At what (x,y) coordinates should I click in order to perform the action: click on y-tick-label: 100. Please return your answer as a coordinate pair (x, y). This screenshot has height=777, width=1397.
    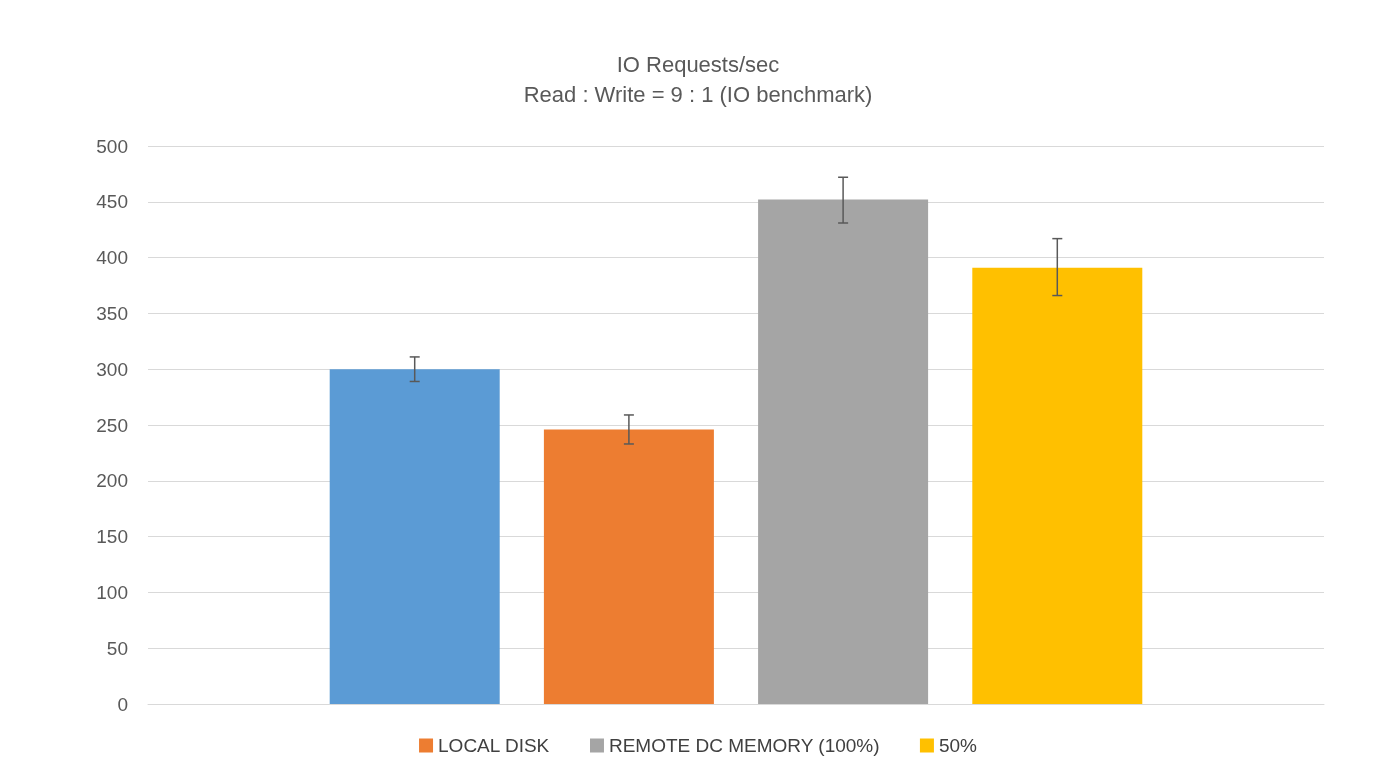
    Looking at the image, I should click on (112, 592).